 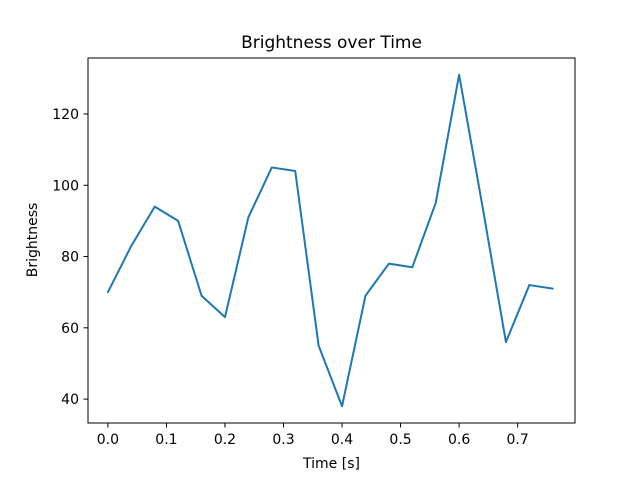 I want to click on x-tick-label: 0.5, so click(x=400, y=440).